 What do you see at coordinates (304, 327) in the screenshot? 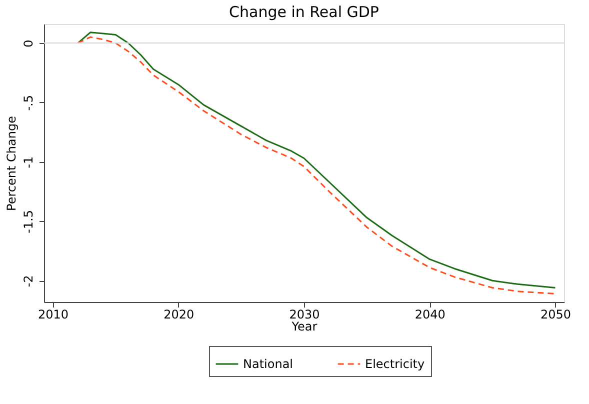
I see `x-axis-title: Year` at bounding box center [304, 327].